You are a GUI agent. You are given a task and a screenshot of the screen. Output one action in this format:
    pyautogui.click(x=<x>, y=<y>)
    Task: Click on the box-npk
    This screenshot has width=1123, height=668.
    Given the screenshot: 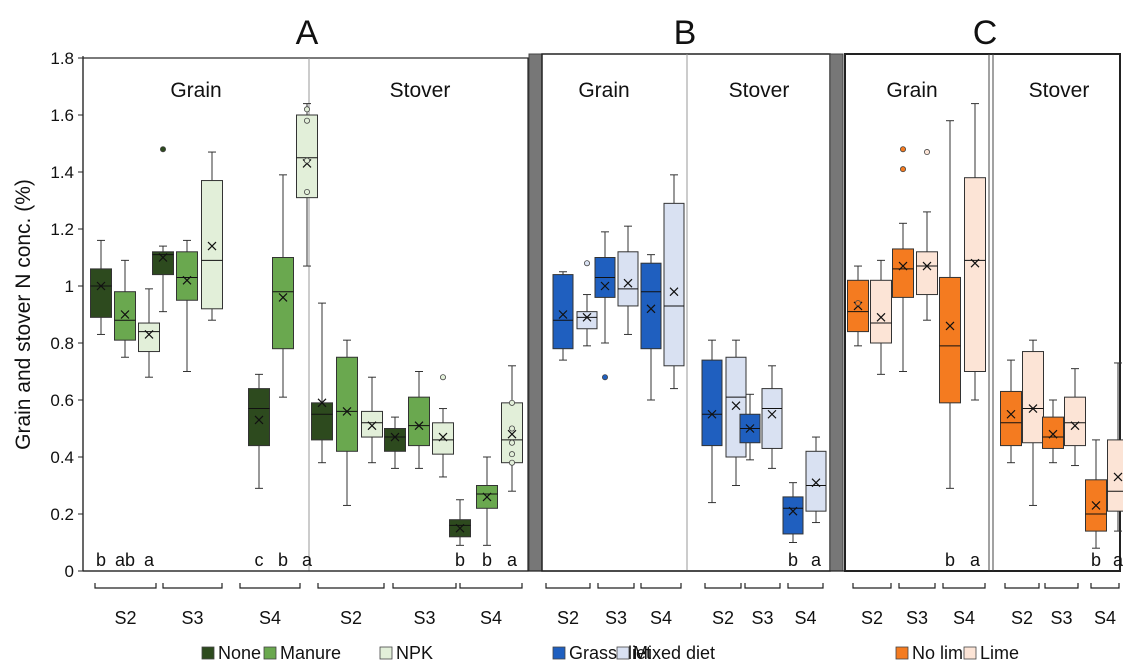 What is the action you would take?
    pyautogui.click(x=149, y=333)
    